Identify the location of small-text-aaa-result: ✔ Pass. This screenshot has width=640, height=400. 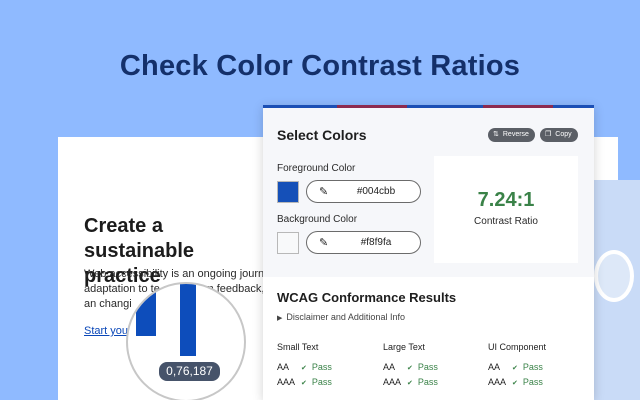
(316, 382).